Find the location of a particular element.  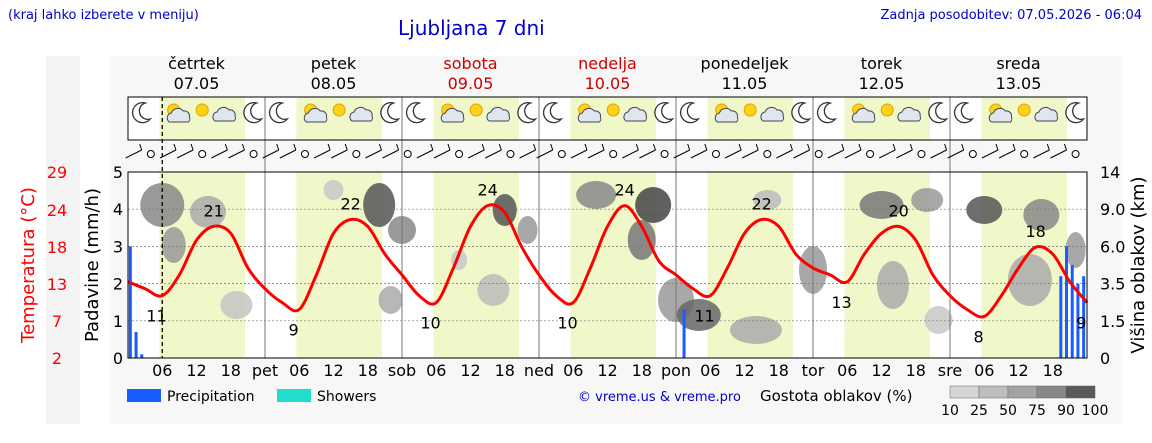

precipitation-tick: 4 is located at coordinates (118, 209).